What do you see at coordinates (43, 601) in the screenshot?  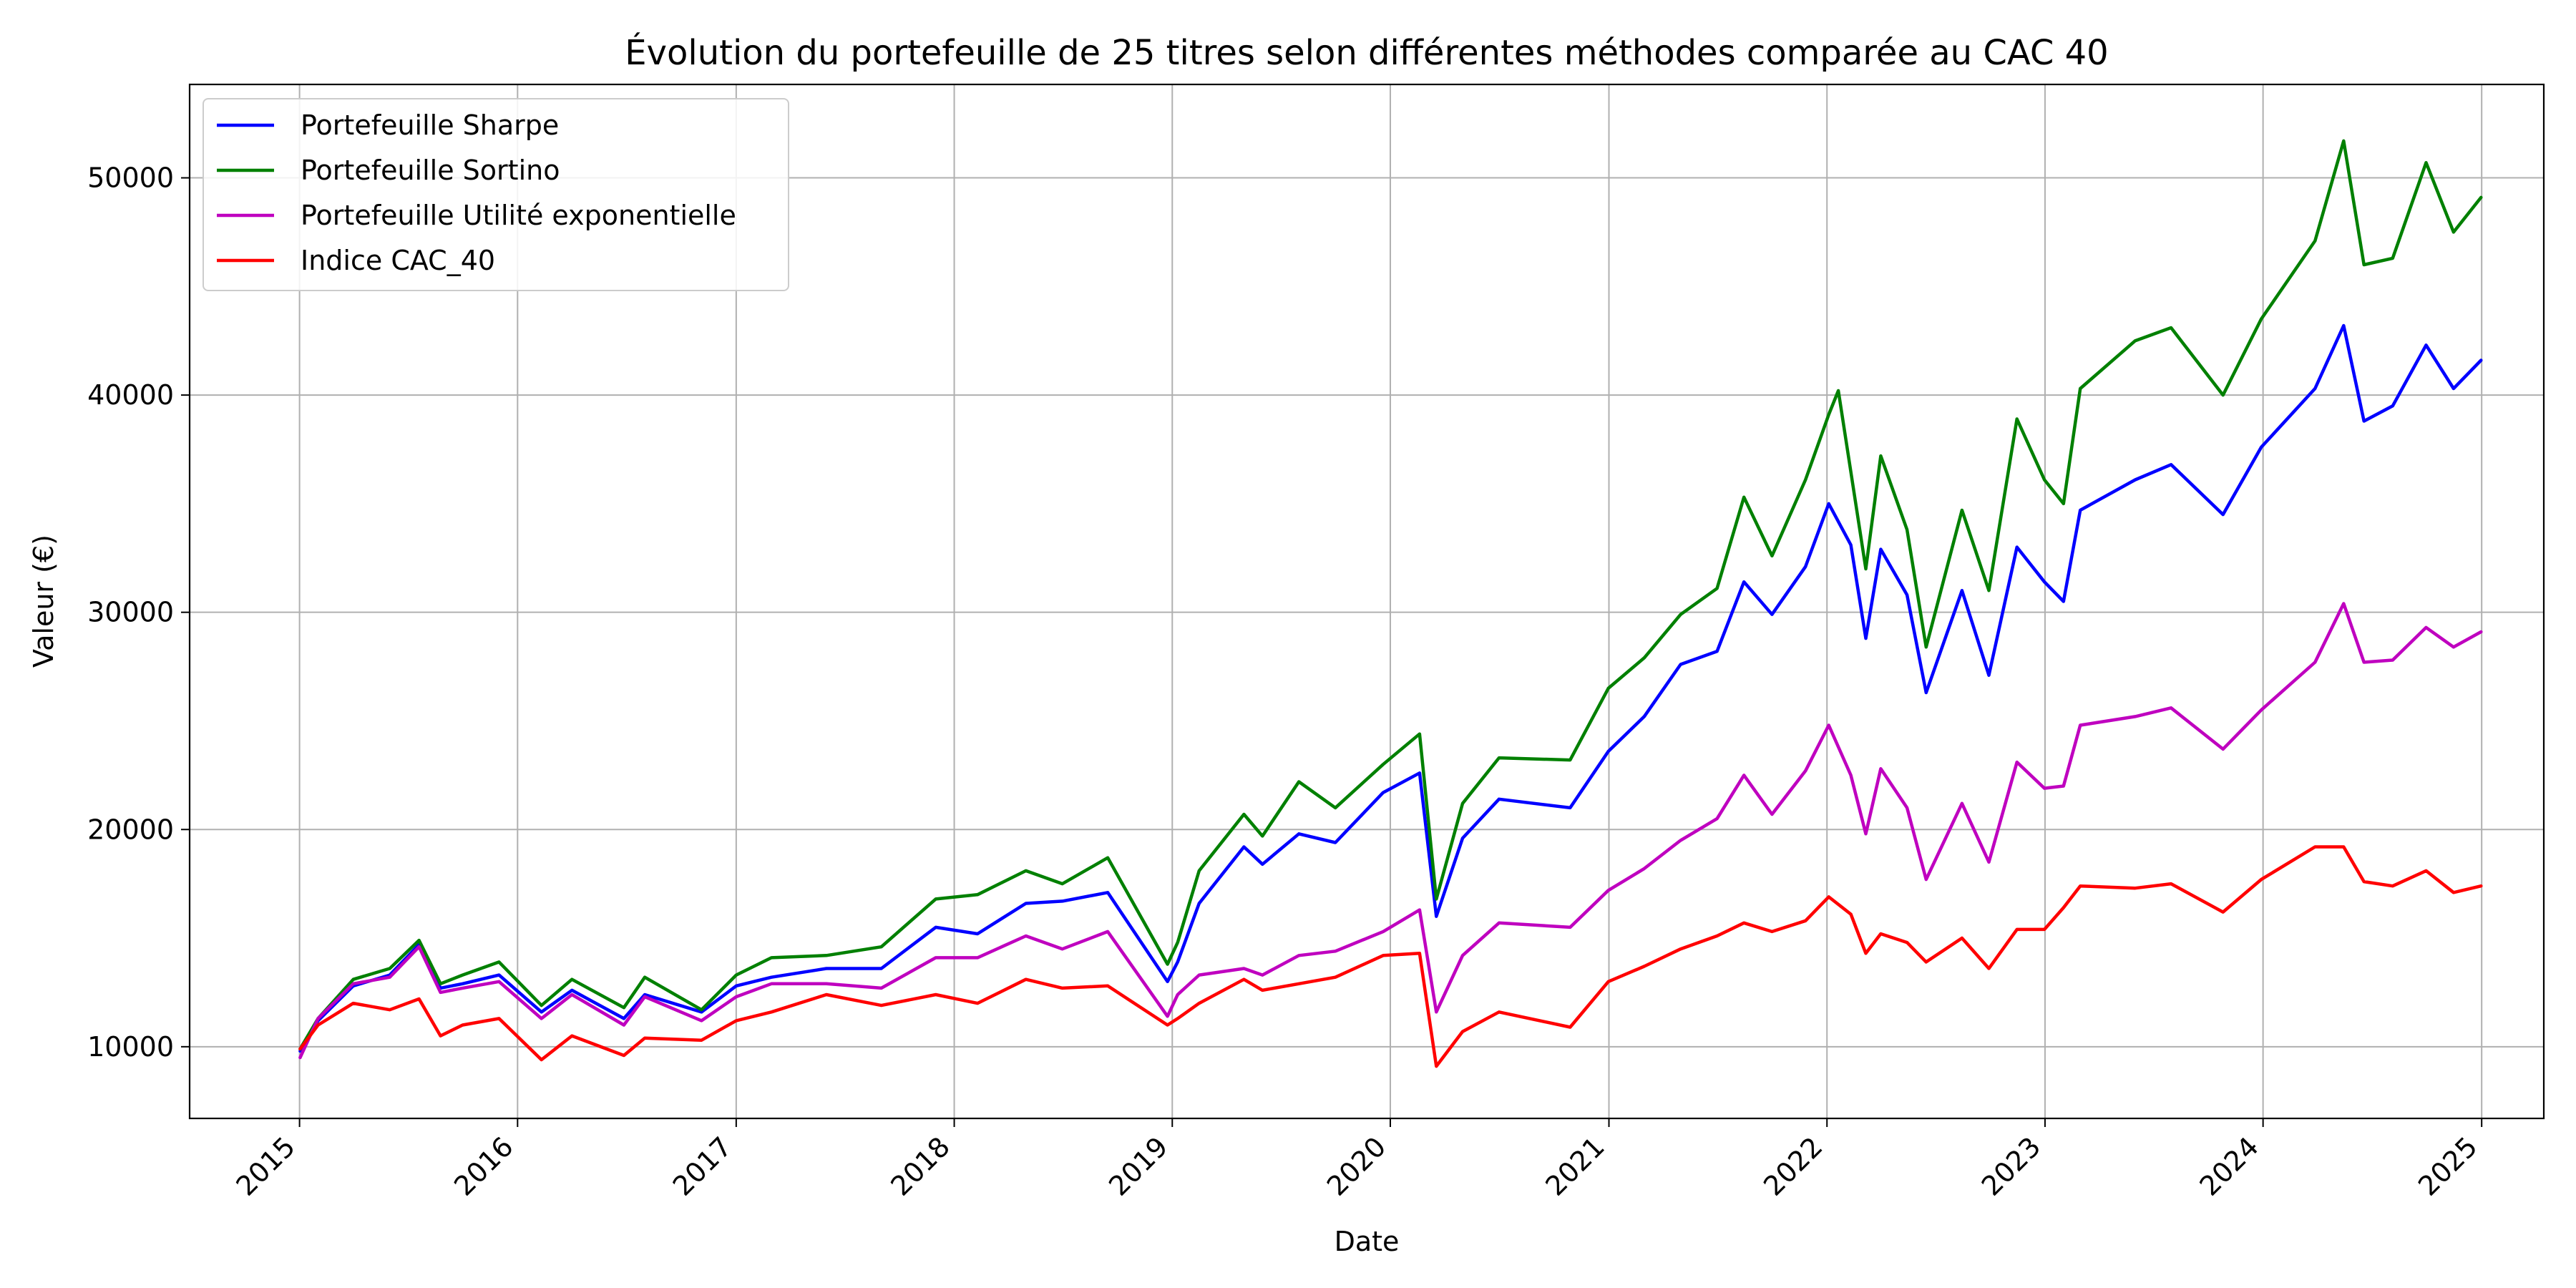 I see `y-axis-label: Valeur (€)` at bounding box center [43, 601].